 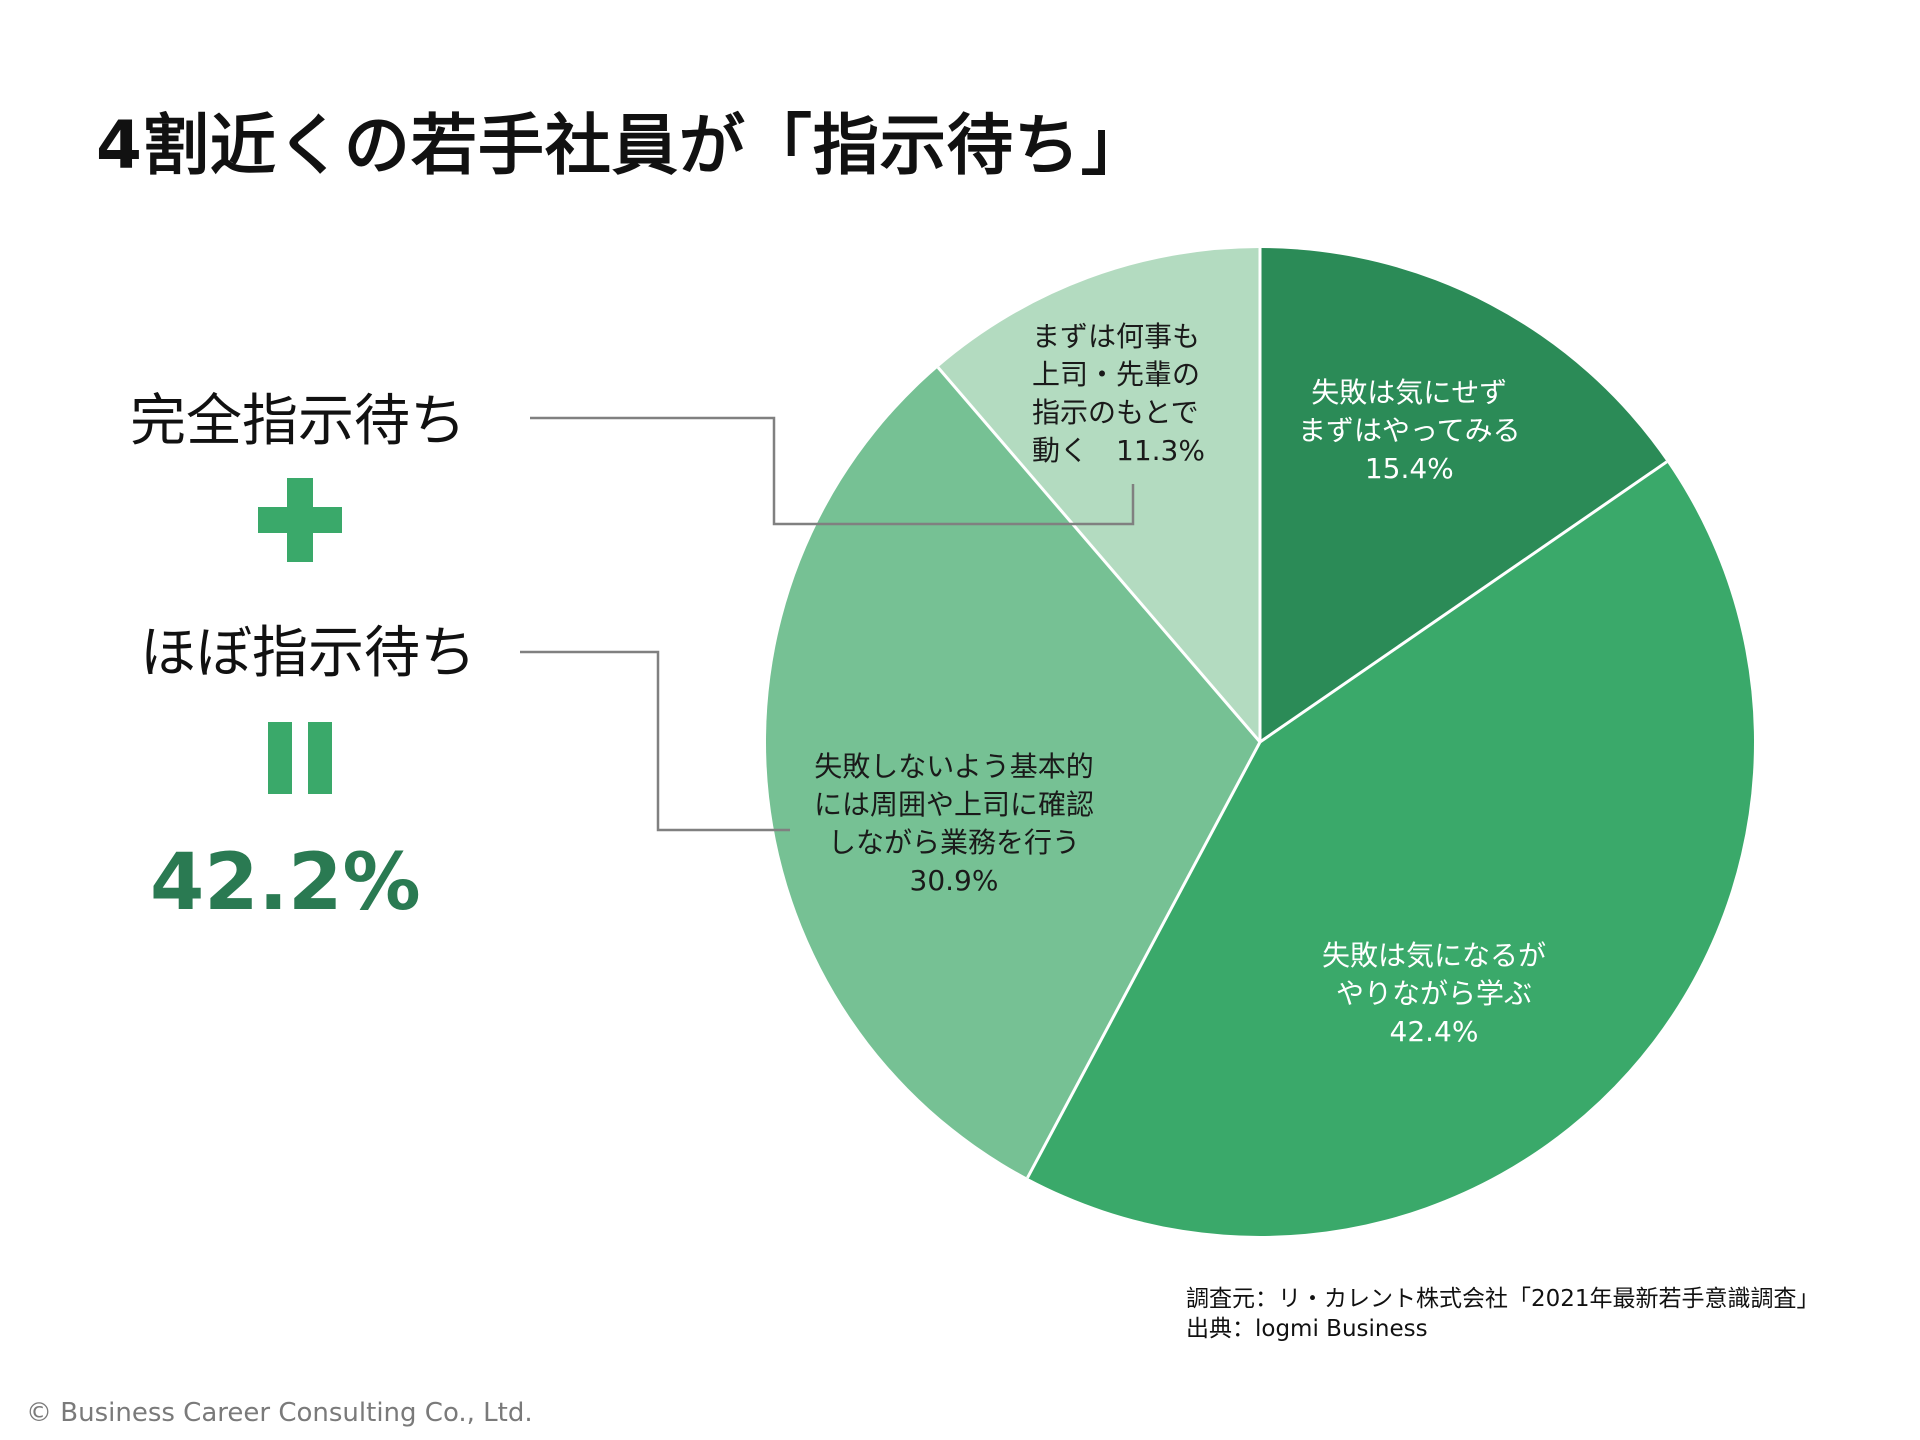 I want to click on pie-slice-check-with-boss, so click(x=1013, y=772).